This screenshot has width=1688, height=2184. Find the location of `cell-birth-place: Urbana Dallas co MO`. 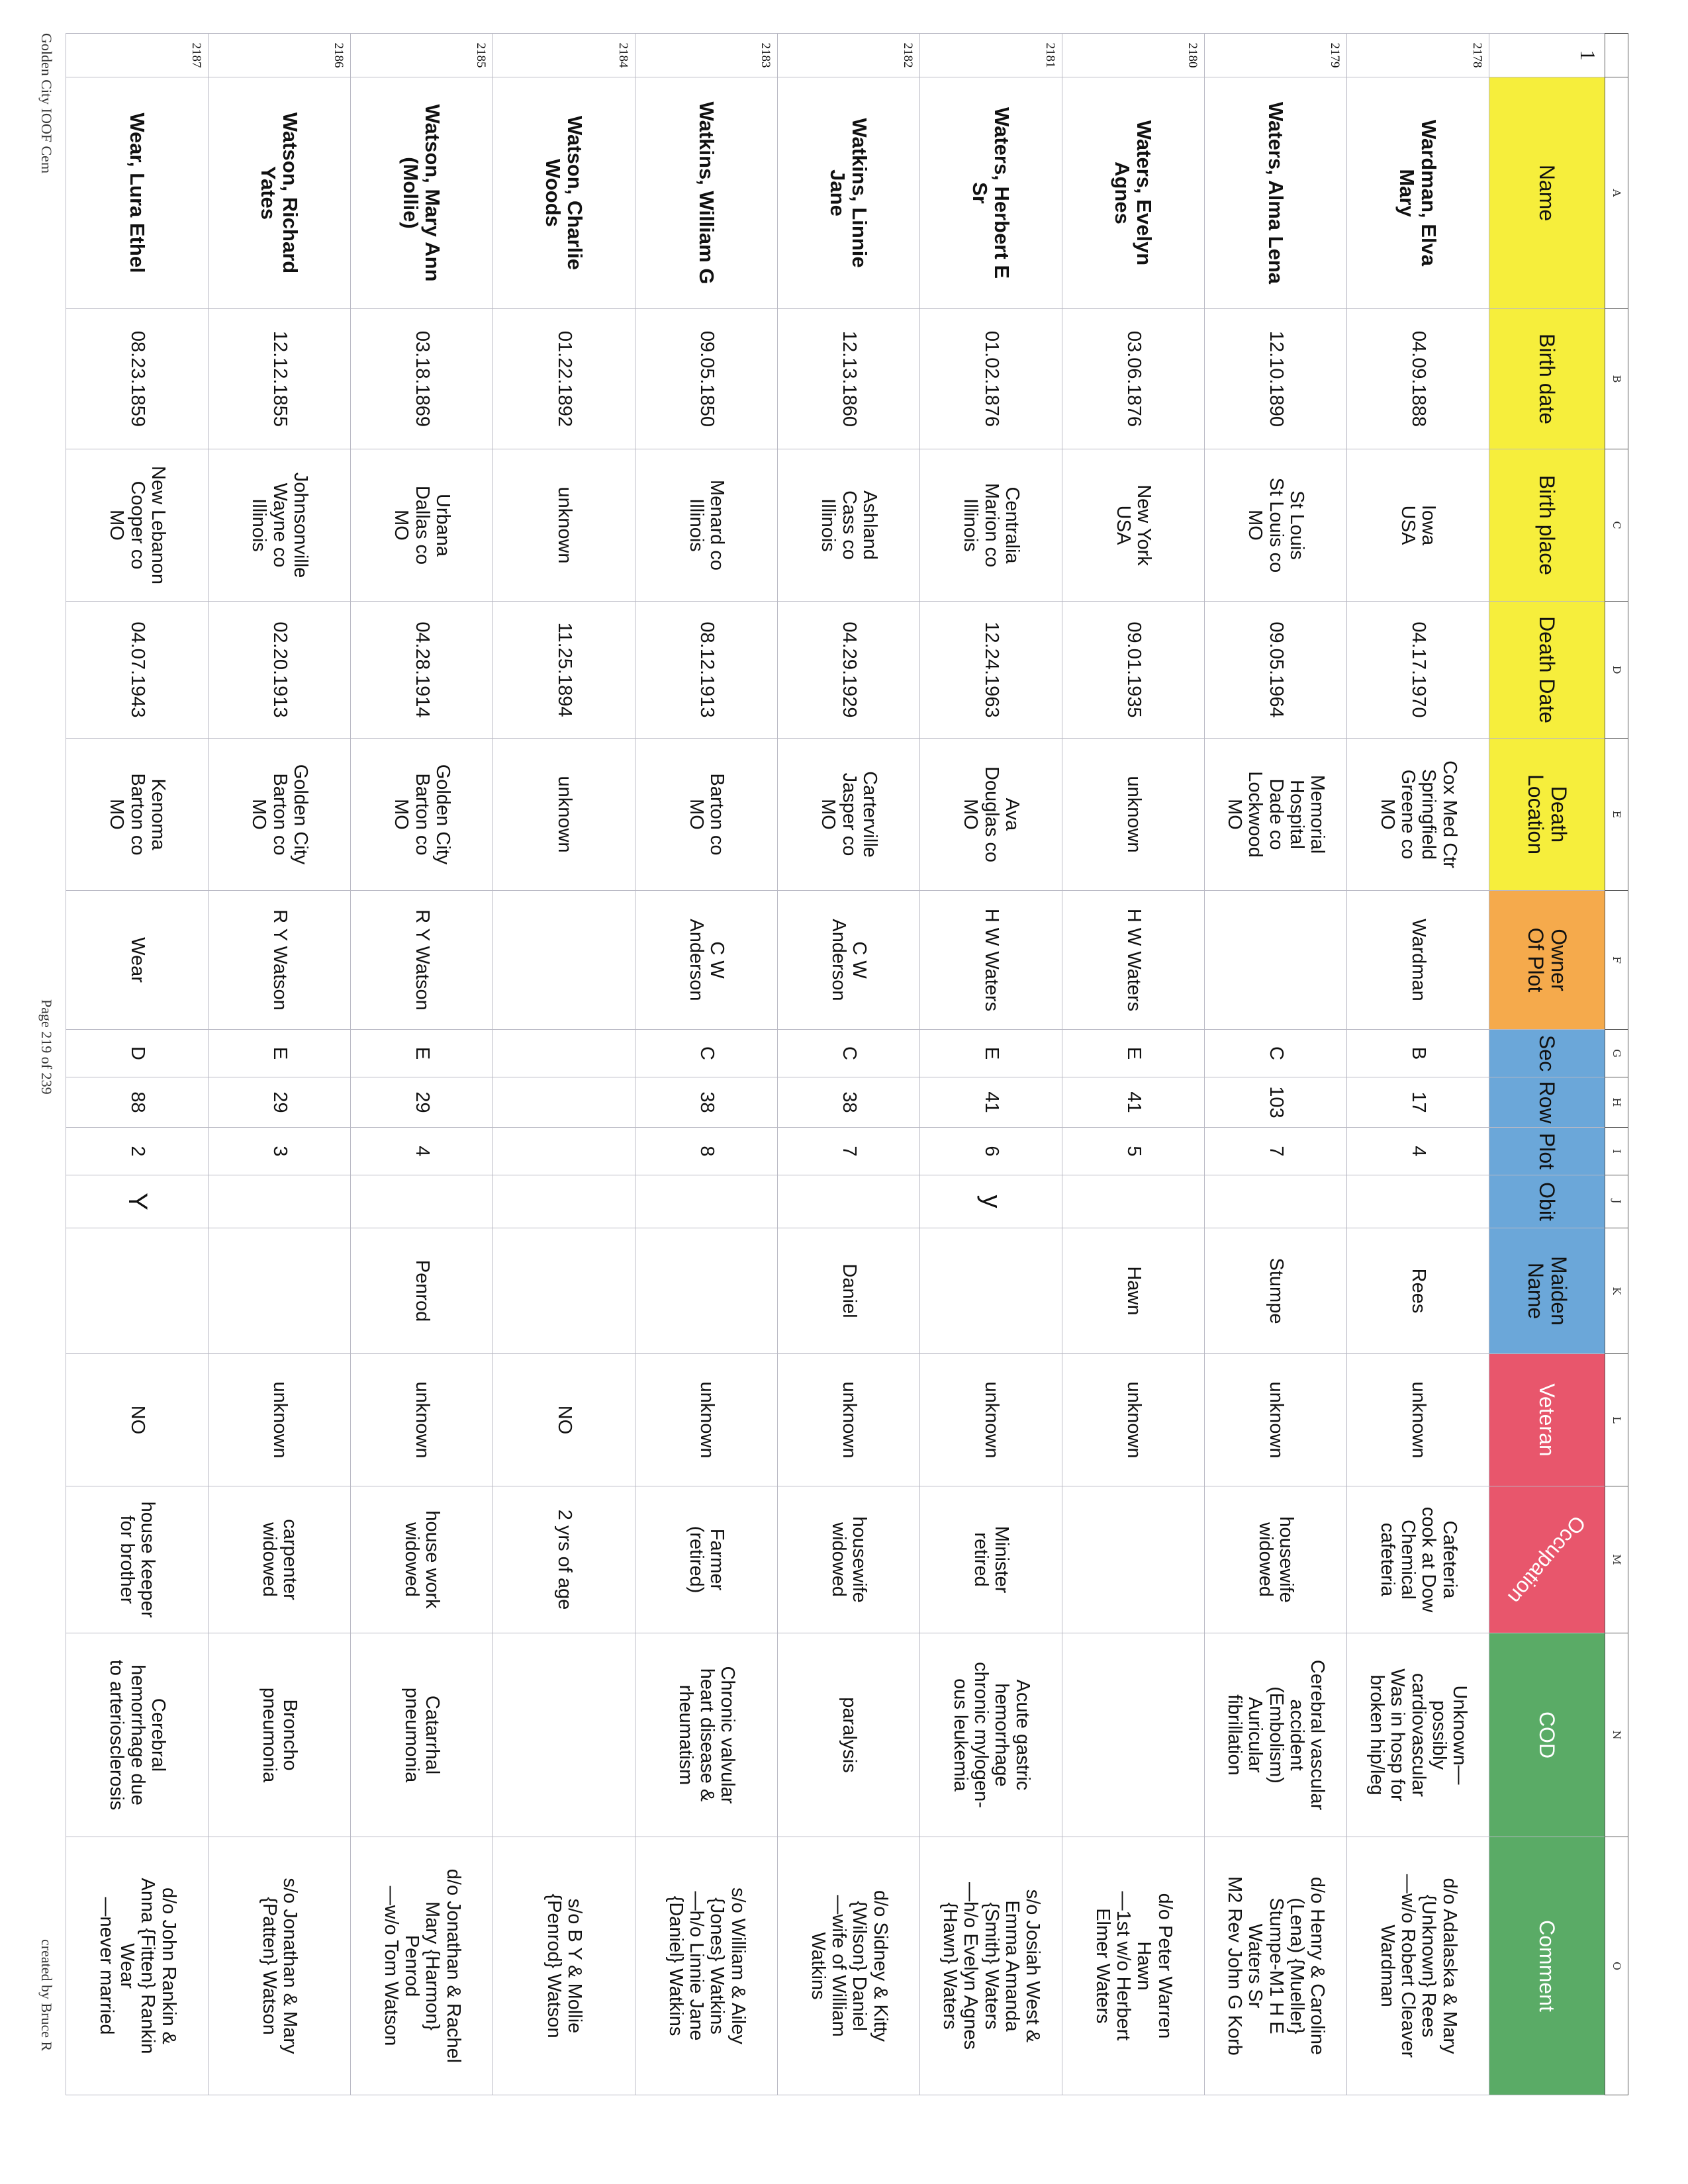

cell-birth-place: Urbana Dallas co MO is located at coordinates (421, 525).